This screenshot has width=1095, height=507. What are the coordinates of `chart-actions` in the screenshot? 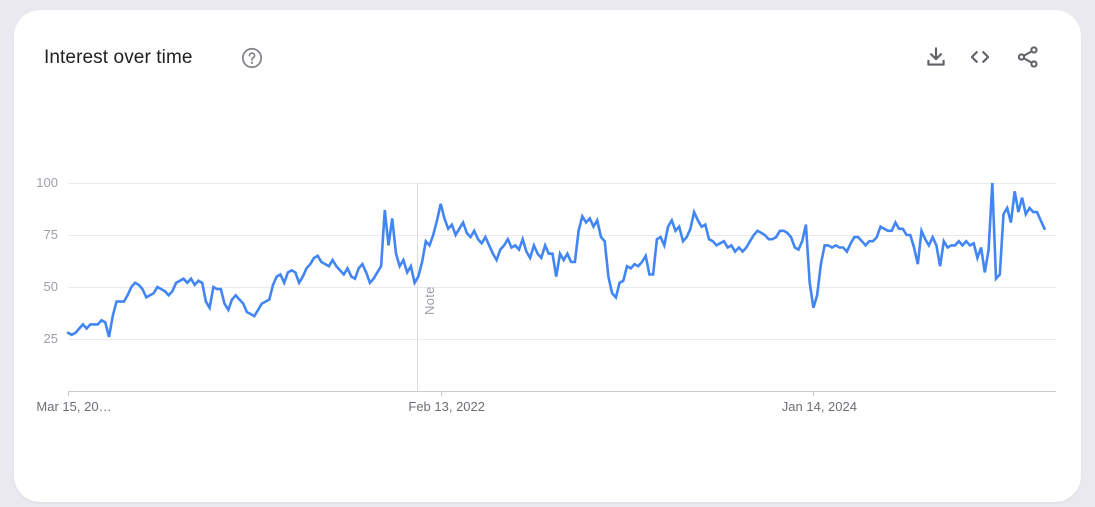 It's located at (984, 58).